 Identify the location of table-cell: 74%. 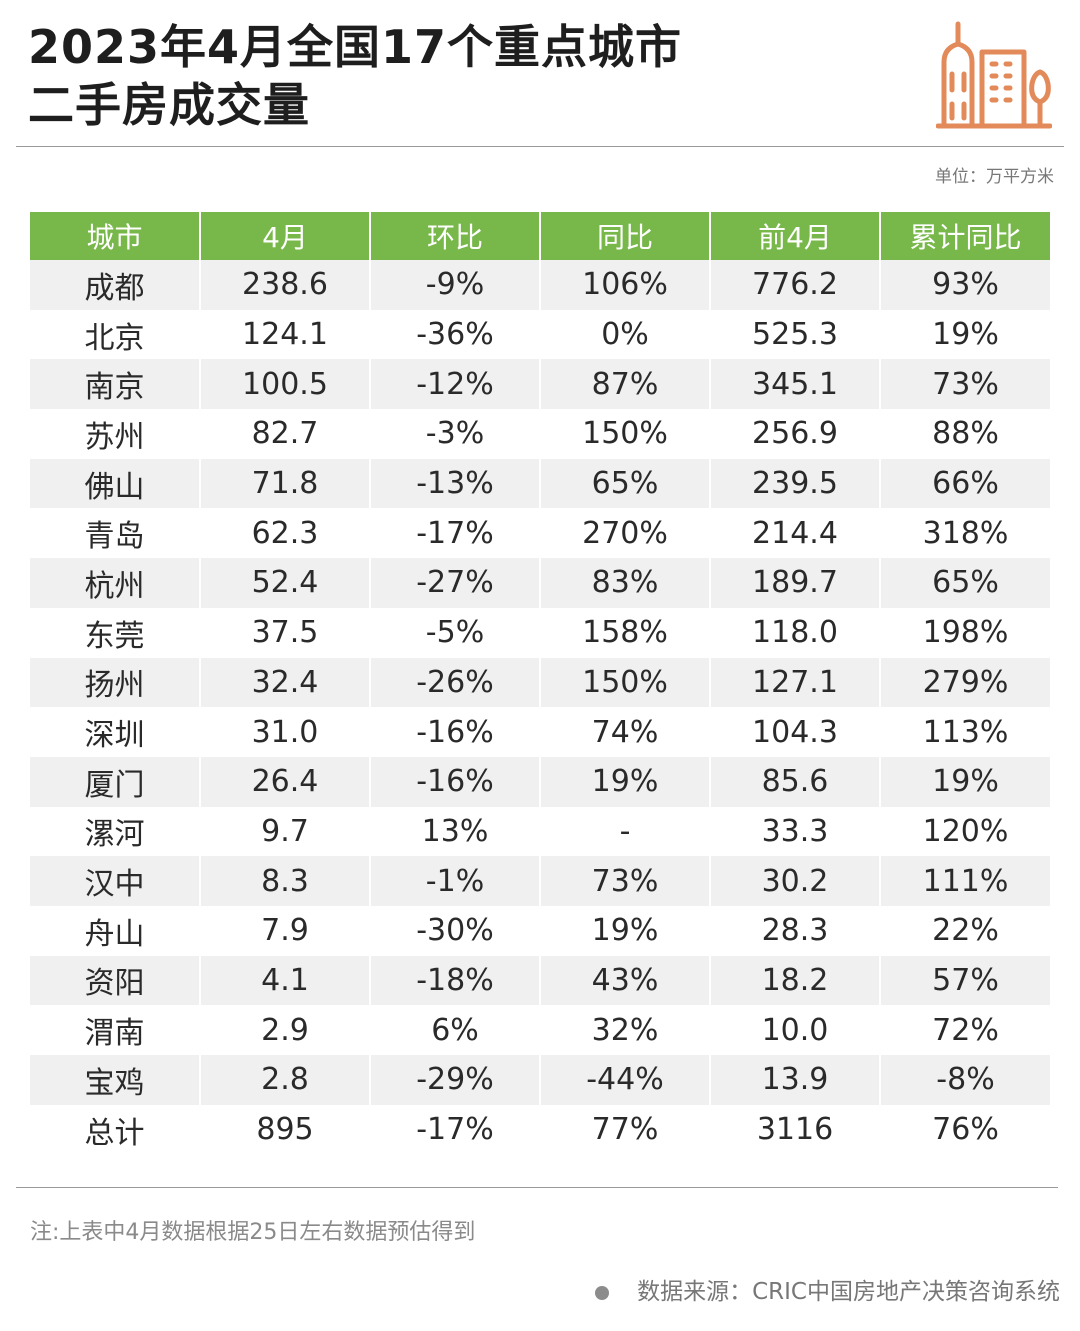
(625, 732).